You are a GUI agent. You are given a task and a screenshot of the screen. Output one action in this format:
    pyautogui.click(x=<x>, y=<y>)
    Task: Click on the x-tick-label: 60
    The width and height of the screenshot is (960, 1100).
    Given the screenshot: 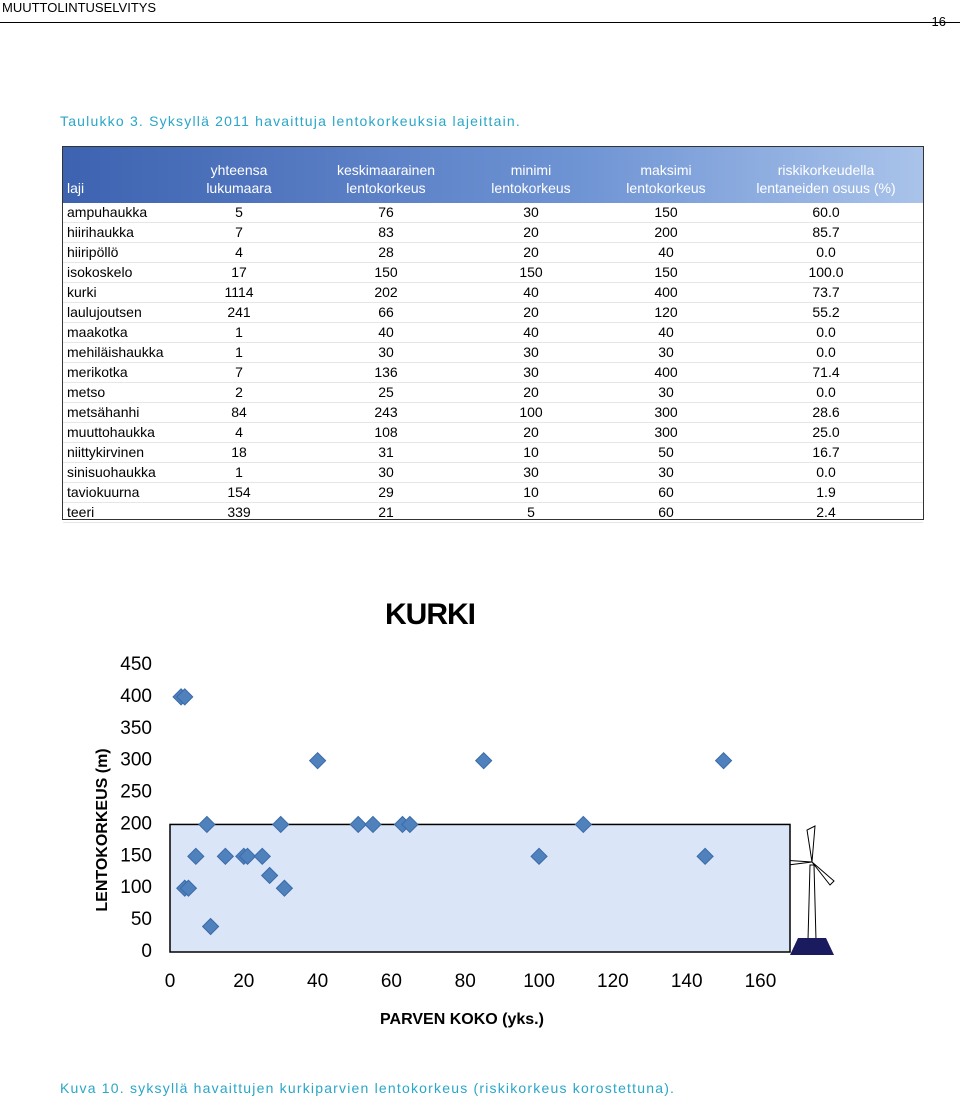 What is the action you would take?
    pyautogui.click(x=391, y=981)
    